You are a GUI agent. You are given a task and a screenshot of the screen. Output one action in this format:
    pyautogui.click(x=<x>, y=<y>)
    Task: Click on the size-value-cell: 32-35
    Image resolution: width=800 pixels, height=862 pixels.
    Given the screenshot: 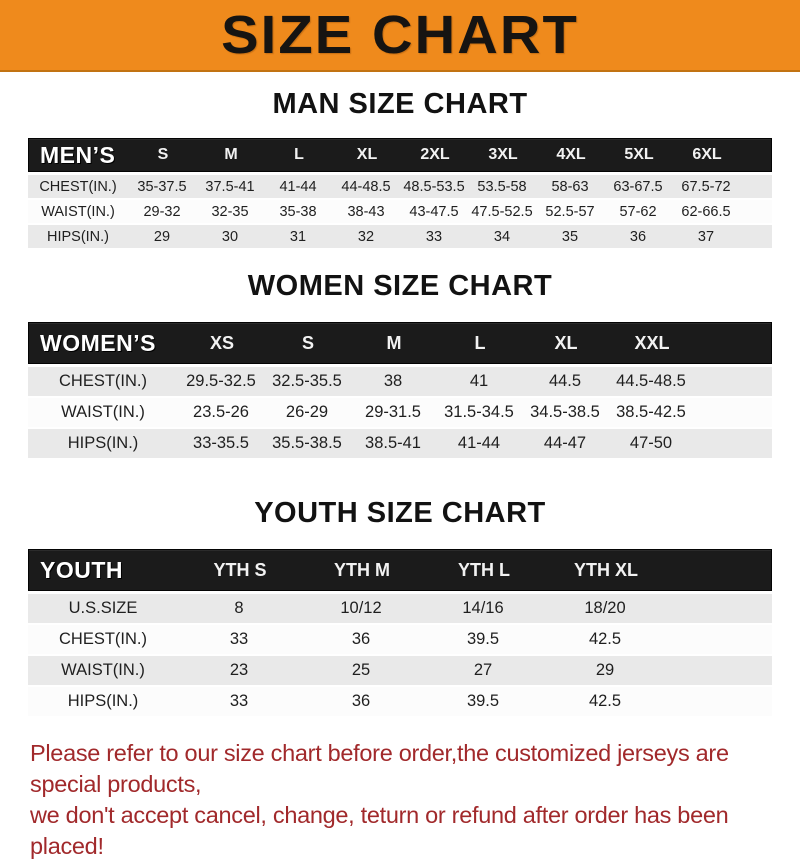 What is the action you would take?
    pyautogui.click(x=230, y=211)
    